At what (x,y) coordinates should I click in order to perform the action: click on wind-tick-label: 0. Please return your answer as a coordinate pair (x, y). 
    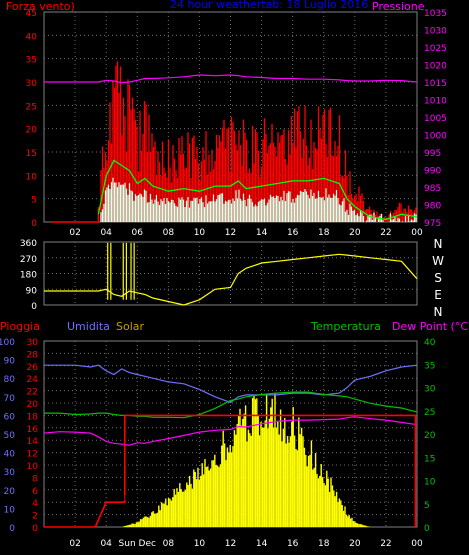
    Looking at the image, I should click on (34, 224).